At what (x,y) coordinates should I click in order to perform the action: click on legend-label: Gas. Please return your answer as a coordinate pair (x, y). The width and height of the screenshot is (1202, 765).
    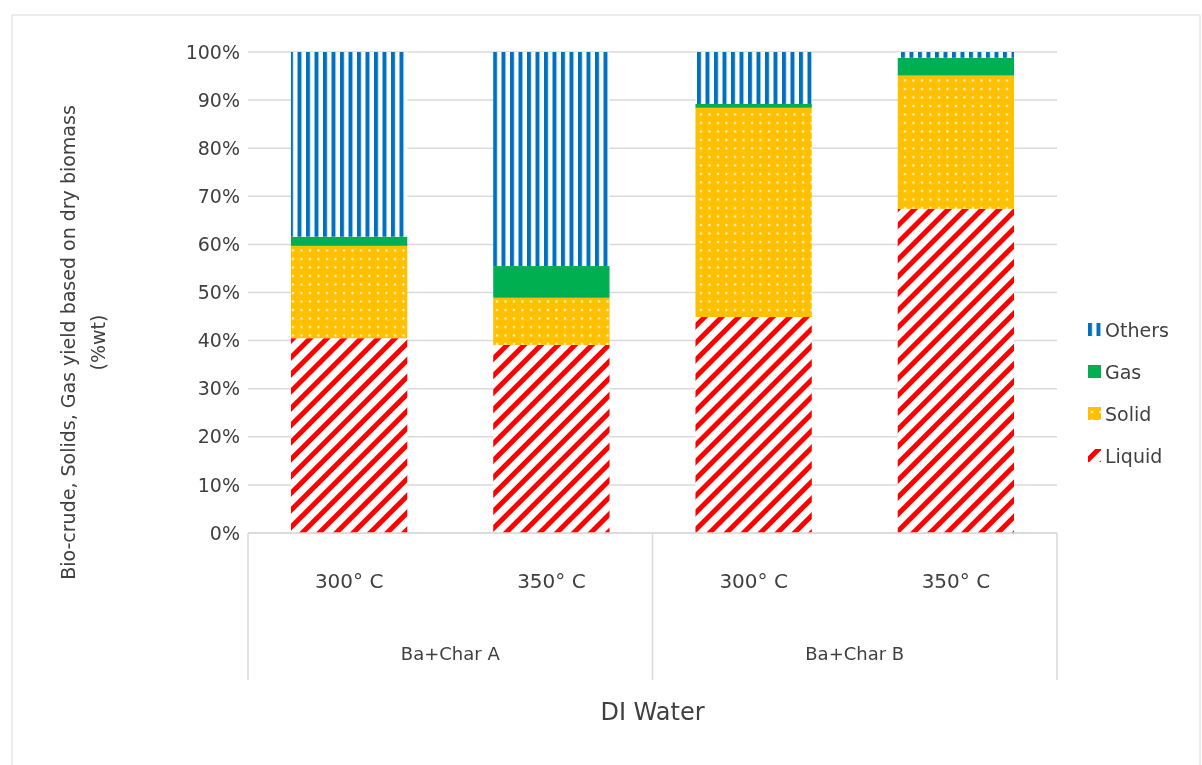
    Looking at the image, I should click on (1123, 371).